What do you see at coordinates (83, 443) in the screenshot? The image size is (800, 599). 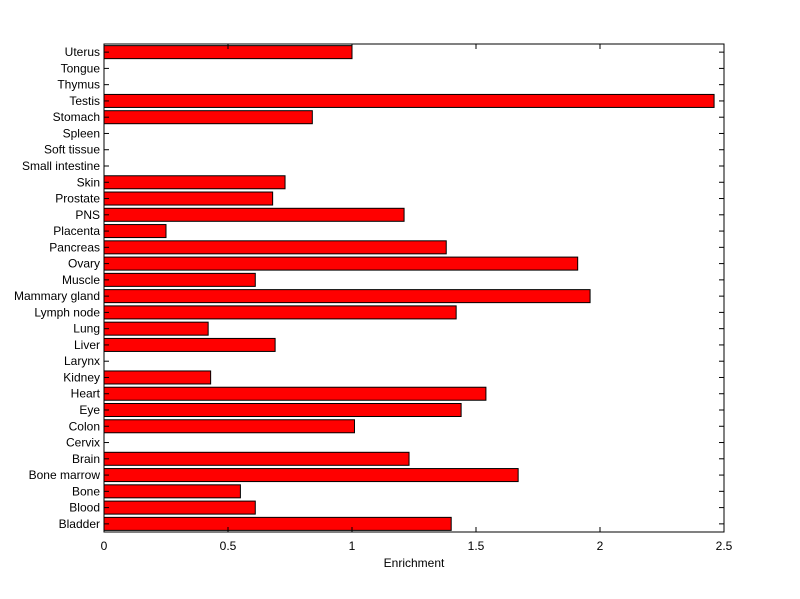 I see `y-tick-label: Cervix` at bounding box center [83, 443].